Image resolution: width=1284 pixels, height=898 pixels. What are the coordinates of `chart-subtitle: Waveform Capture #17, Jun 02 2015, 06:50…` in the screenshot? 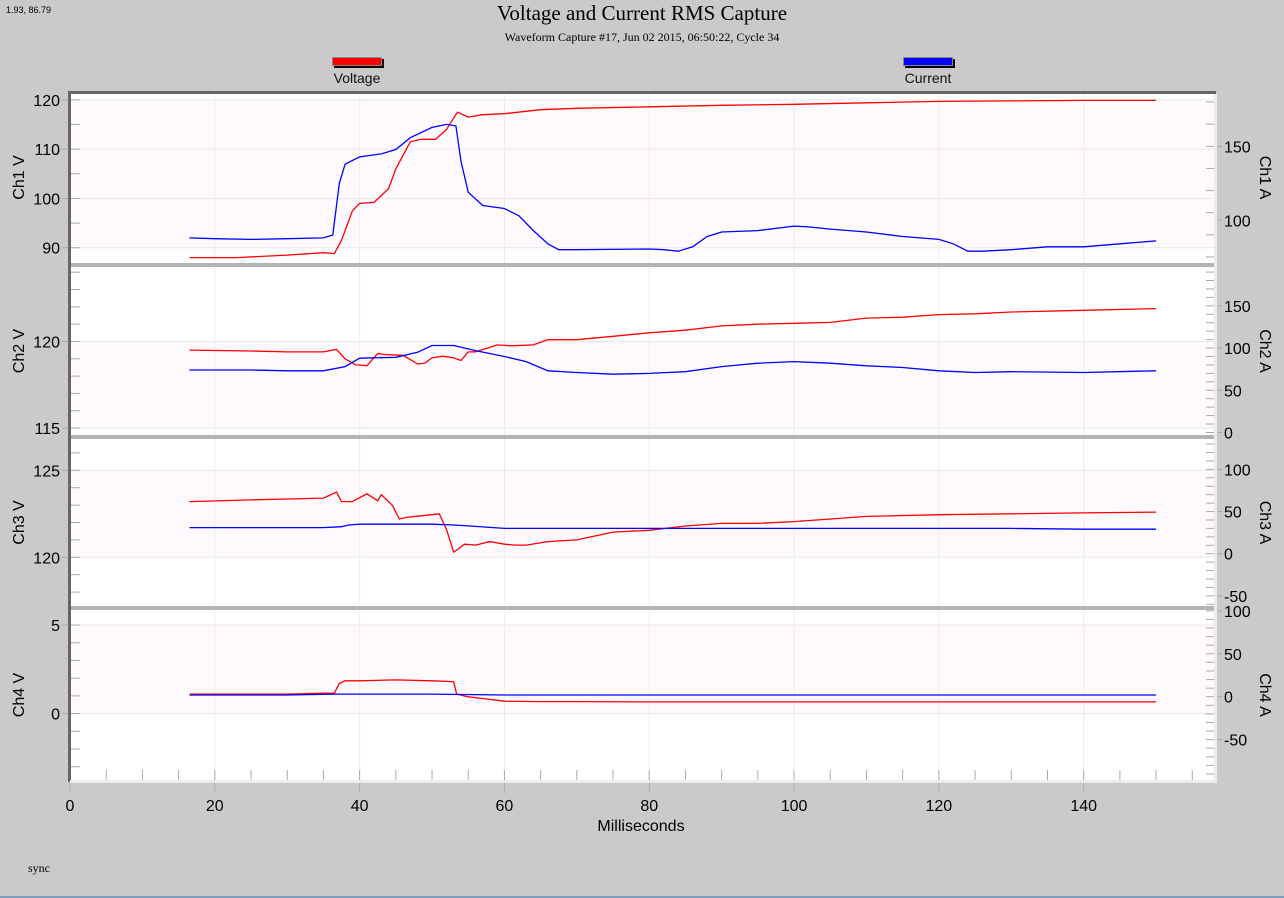 It's located at (642, 37).